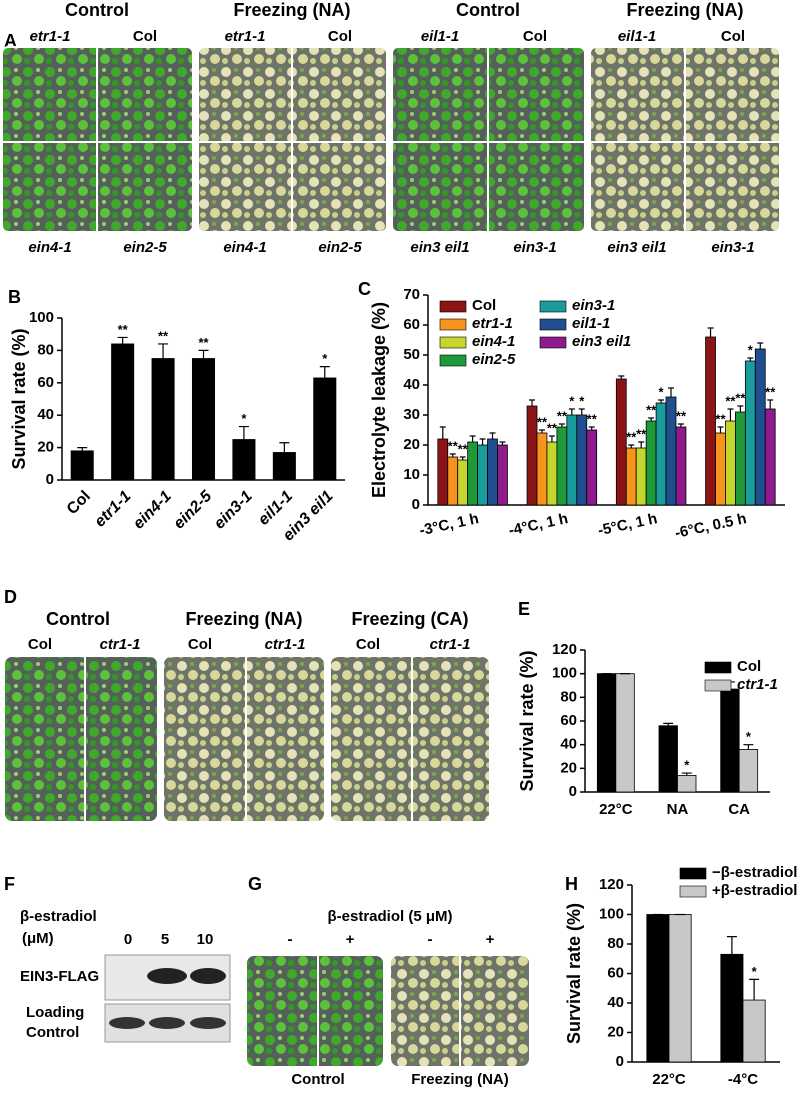 This screenshot has width=797, height=1094. What do you see at coordinates (591, 323) in the screenshot?
I see `legend-label: eil1-1` at bounding box center [591, 323].